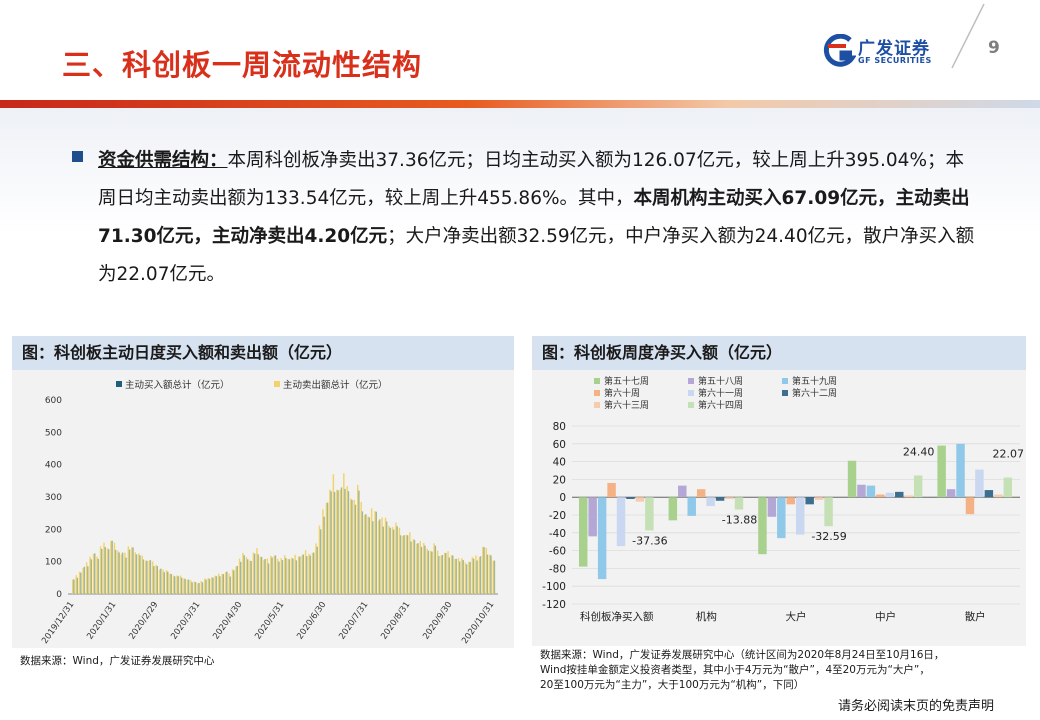 This screenshot has height=720, width=1040. I want to click on gf-logo: 广发证券 GF SECURITIES, so click(882, 53).